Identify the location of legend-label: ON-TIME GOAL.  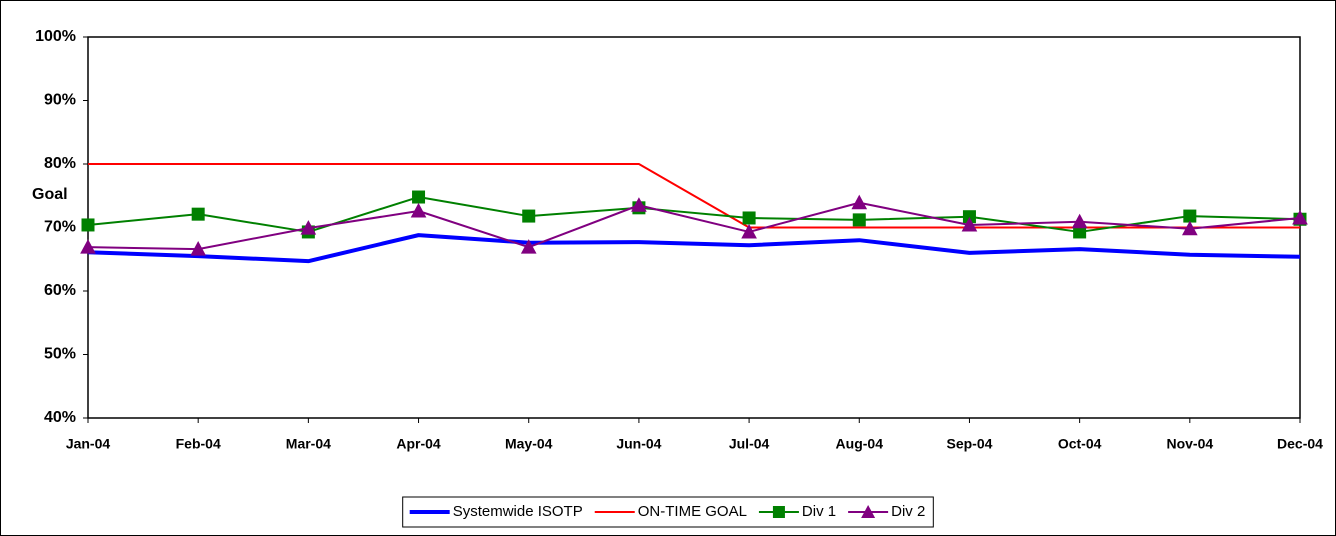
(692, 511).